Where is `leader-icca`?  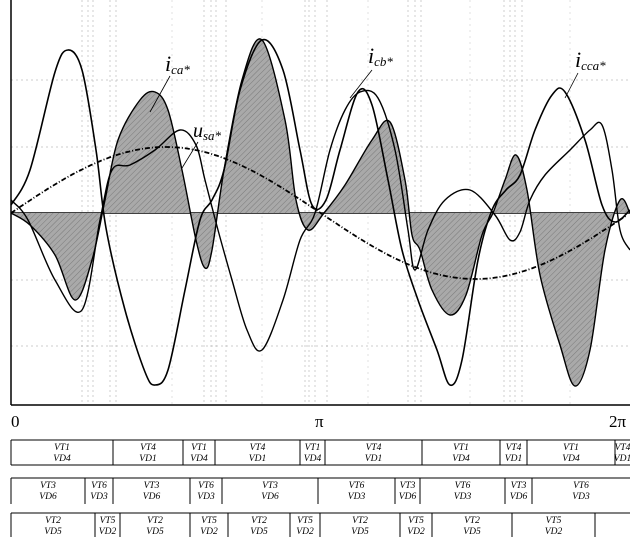 leader-icca is located at coordinates (571, 85).